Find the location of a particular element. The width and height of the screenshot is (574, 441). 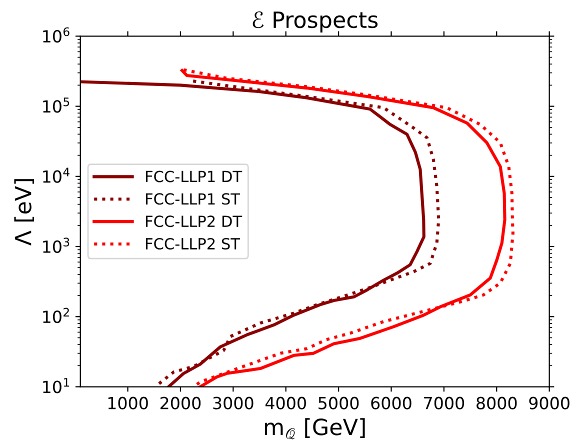

y-tick-label: 10$^{1}$ is located at coordinates (56, 386).